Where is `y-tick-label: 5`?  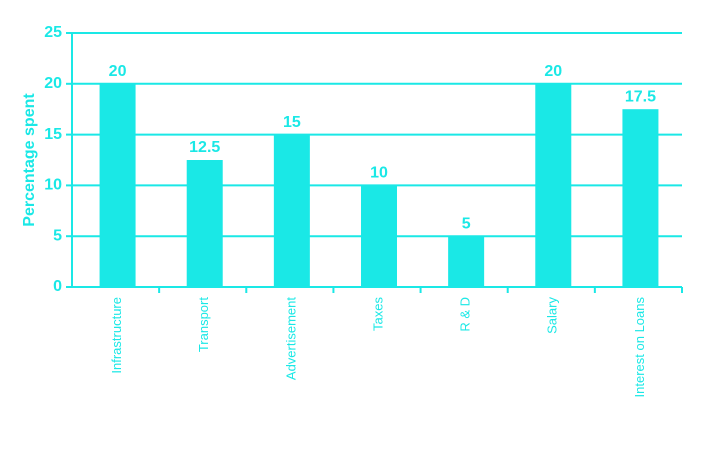 y-tick-label: 5 is located at coordinates (57, 235).